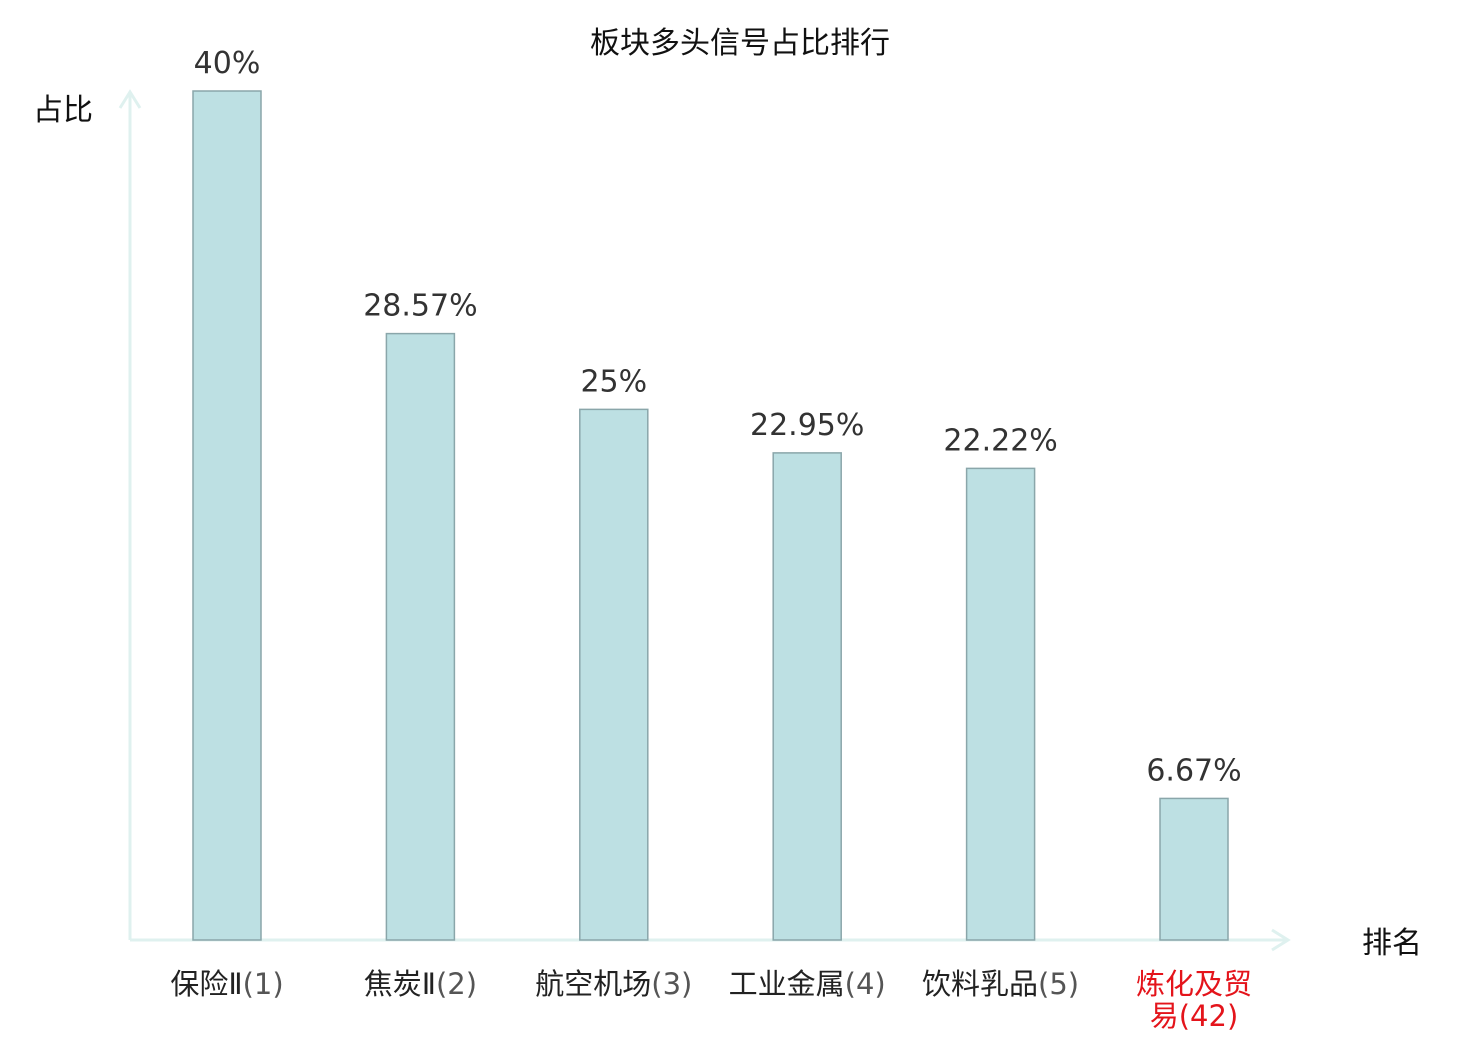 This screenshot has width=1480, height=1040. I want to click on category-rank: (2), so click(456, 984).